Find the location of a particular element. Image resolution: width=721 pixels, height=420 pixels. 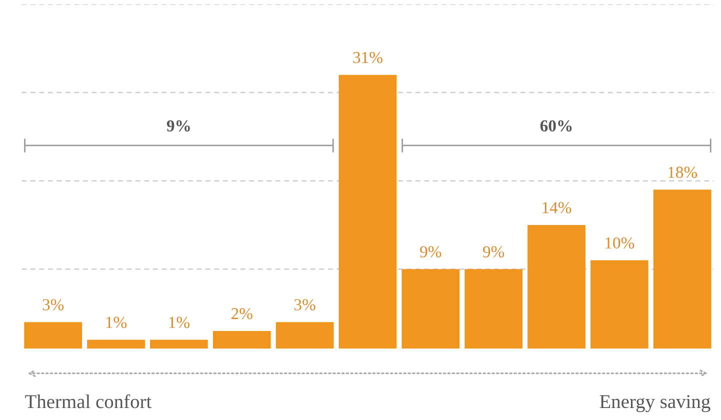

text: Energy saving is located at coordinates (655, 403).